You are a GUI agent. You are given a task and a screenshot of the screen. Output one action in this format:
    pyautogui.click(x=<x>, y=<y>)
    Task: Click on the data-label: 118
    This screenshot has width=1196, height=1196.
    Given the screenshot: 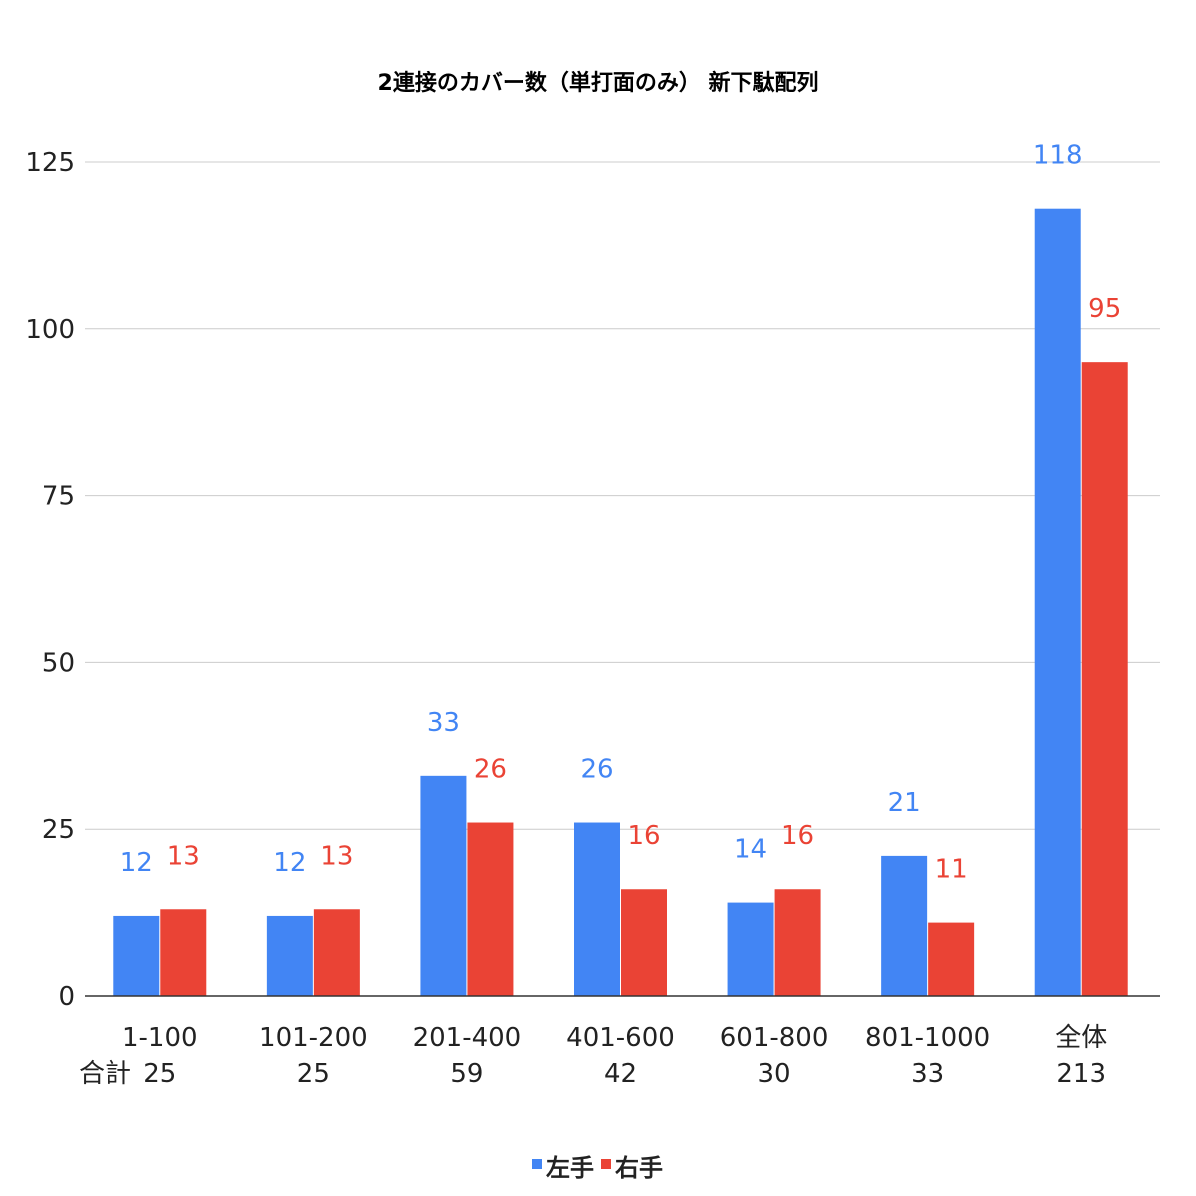 What is the action you would take?
    pyautogui.click(x=1058, y=156)
    